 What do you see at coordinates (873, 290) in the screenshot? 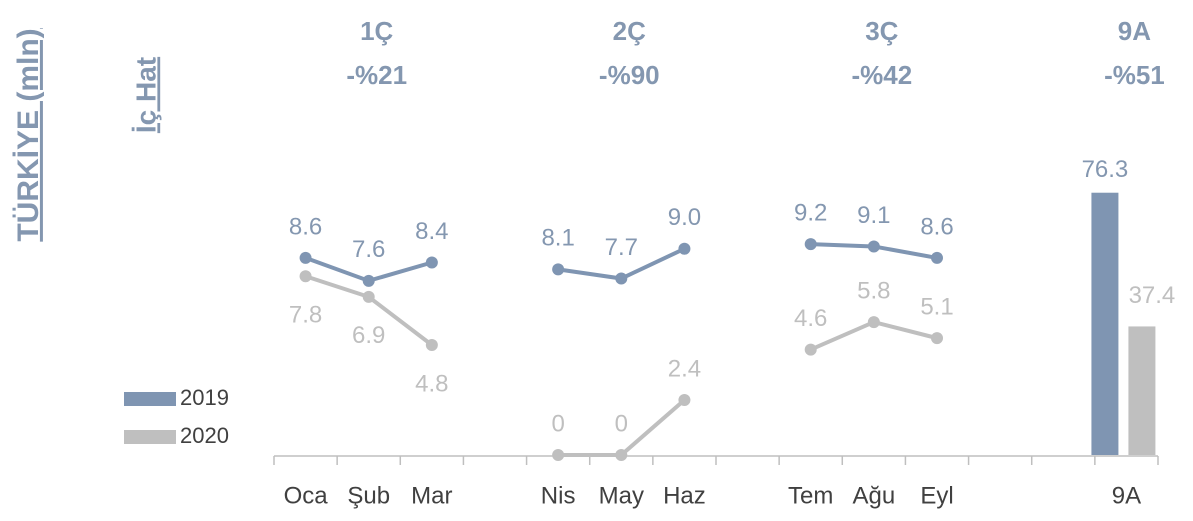
I see `data-label: 5.8` at bounding box center [873, 290].